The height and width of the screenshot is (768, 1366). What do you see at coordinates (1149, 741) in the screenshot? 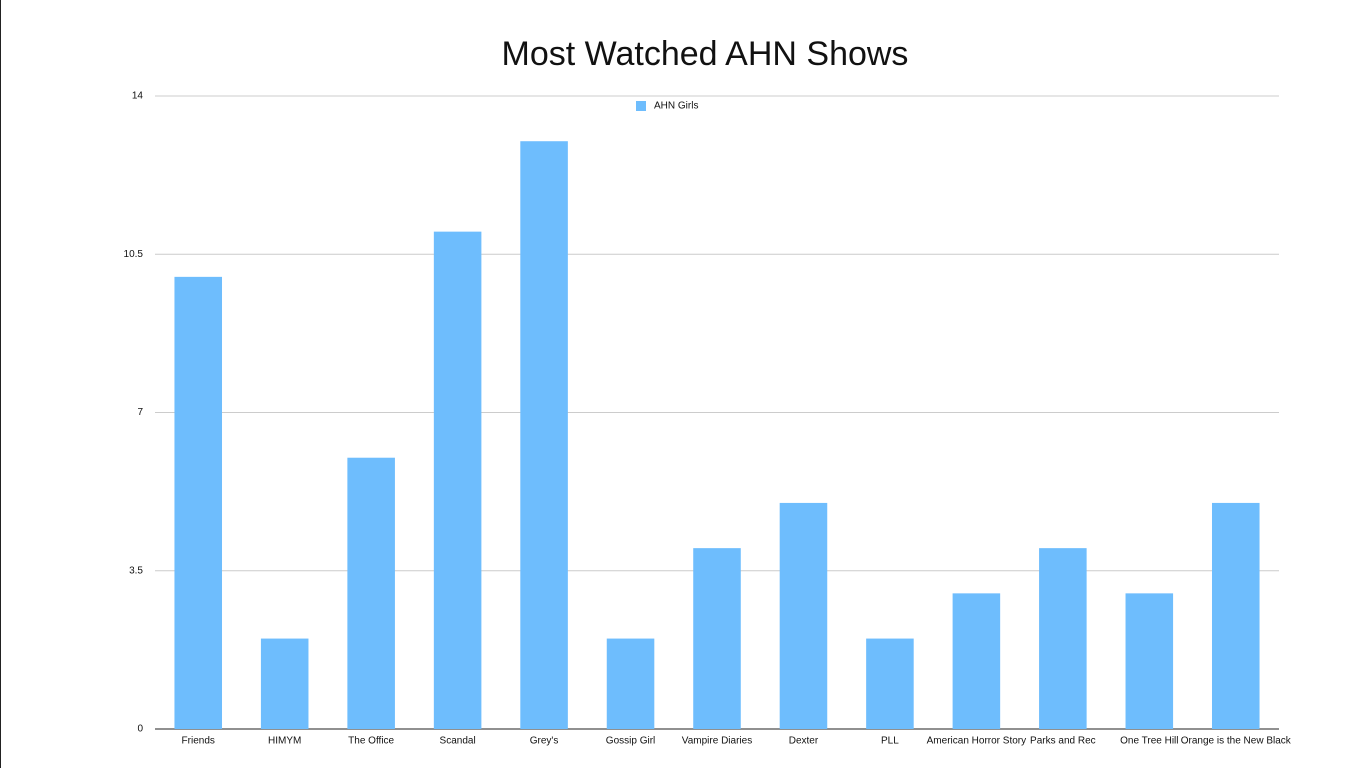
I see `x-tick-label: One Tree Hill` at bounding box center [1149, 741].